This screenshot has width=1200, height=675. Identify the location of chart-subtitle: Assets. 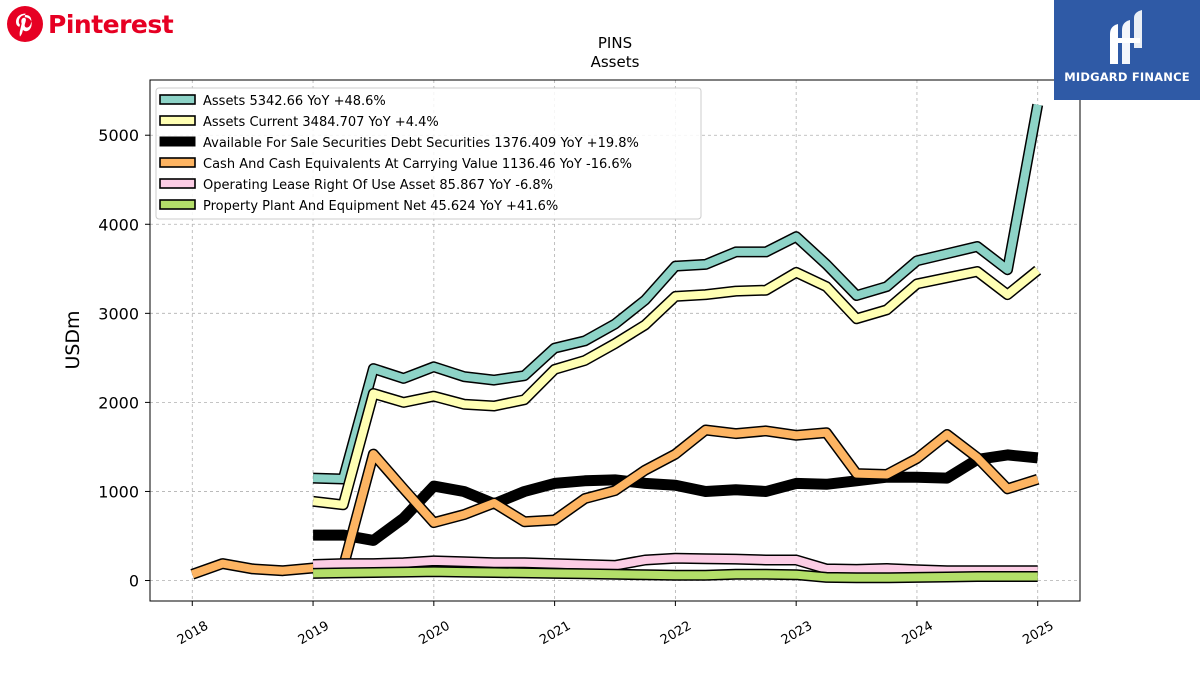
(615, 62).